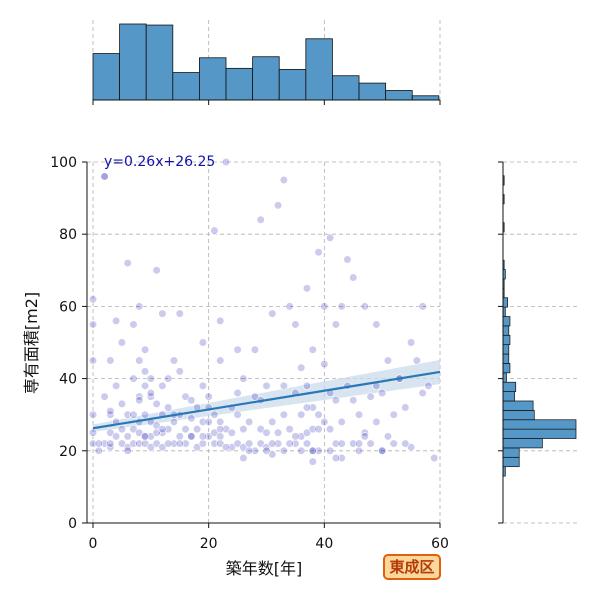  I want to click on y-axis-title: 専有面積[m2], so click(31, 343).